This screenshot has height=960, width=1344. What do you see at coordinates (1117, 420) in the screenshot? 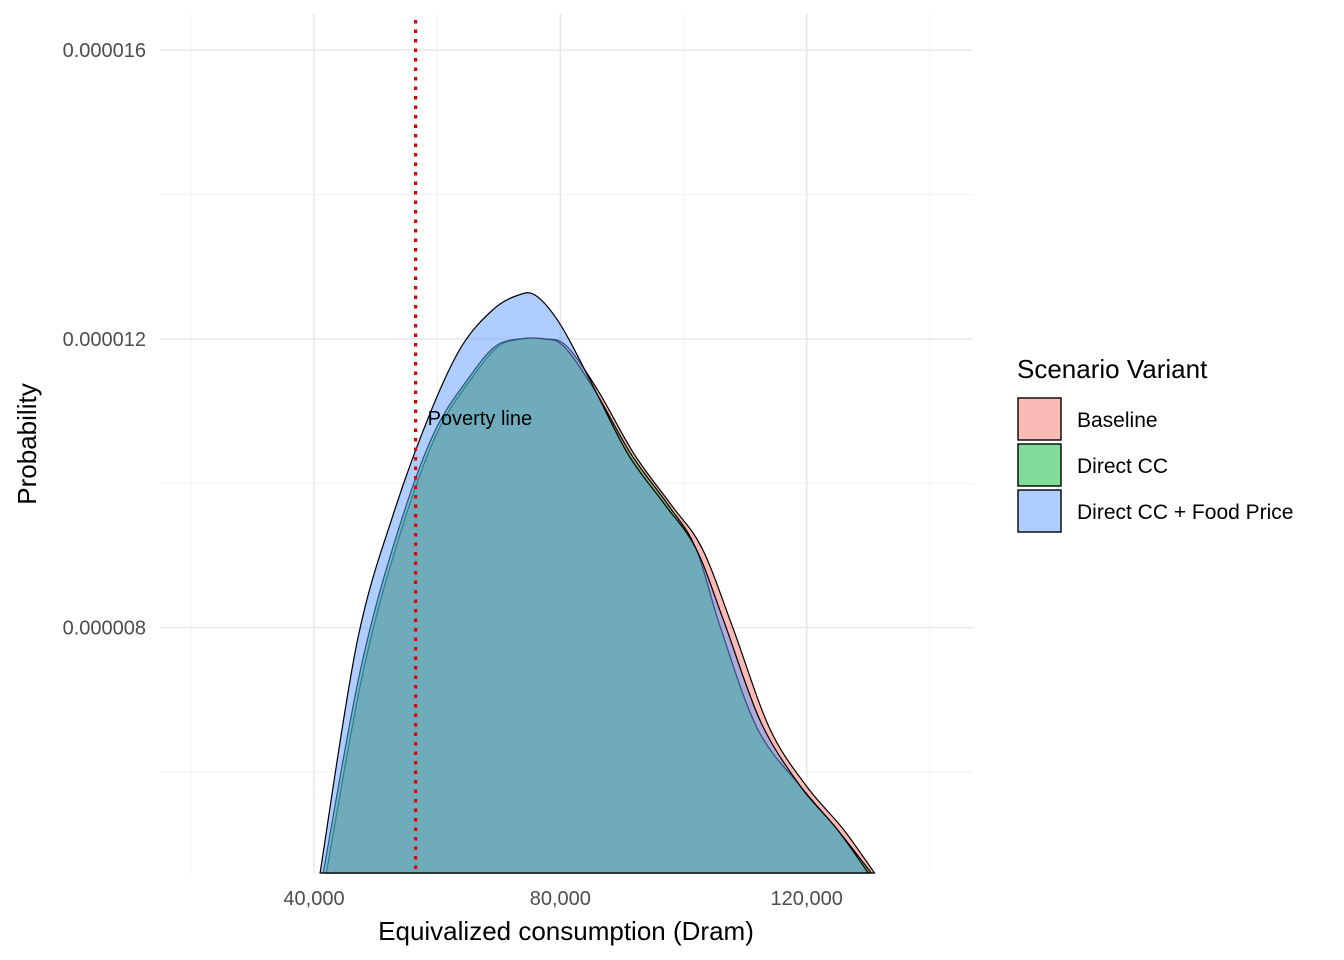
I see `legend-label: Baseline` at bounding box center [1117, 420].